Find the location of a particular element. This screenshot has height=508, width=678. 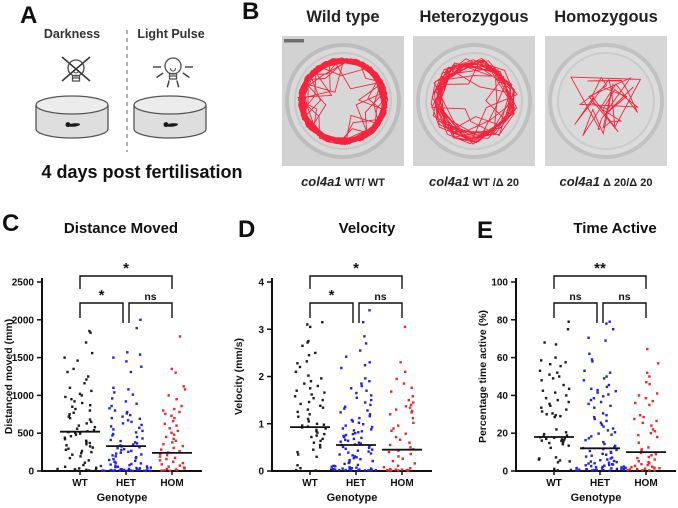

y-tick-label: 40 is located at coordinates (503, 396).